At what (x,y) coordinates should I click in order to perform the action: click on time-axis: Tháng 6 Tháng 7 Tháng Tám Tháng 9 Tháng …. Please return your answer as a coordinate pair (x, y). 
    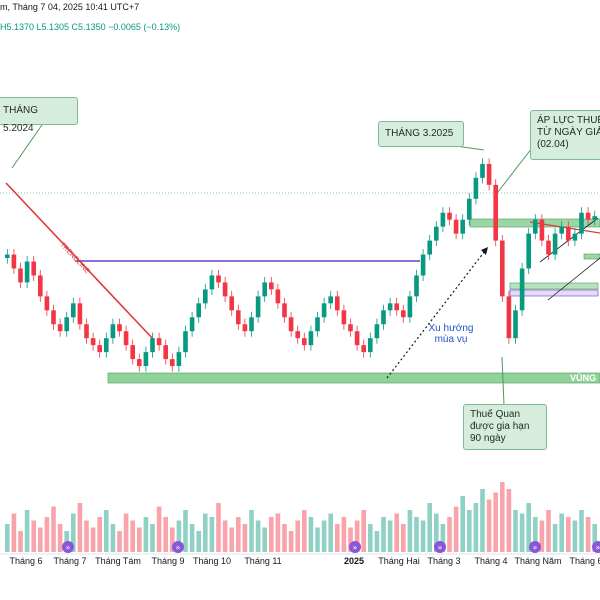
    Looking at the image, I should click on (300, 565).